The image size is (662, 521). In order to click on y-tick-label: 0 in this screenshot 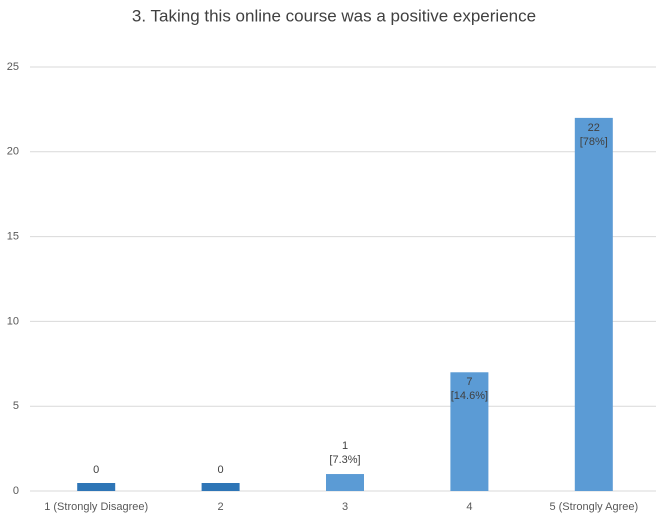, I will do `click(16, 491)`.